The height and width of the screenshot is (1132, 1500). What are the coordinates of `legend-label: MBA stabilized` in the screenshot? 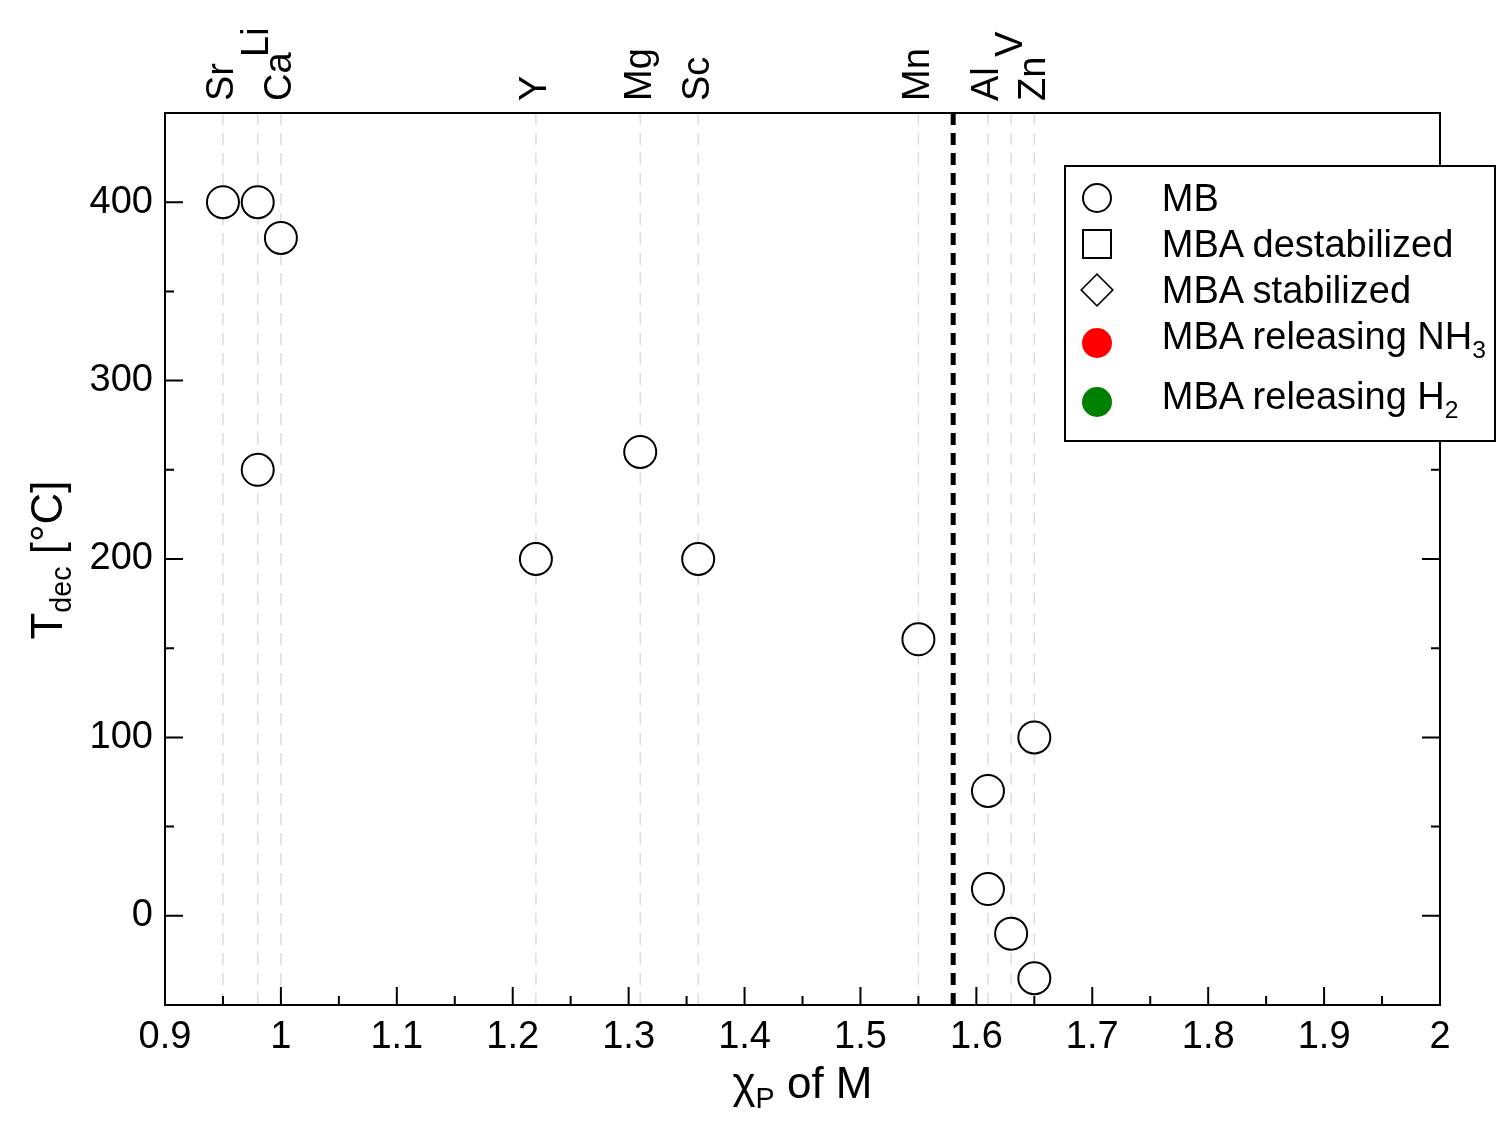 It's located at (1286, 290).